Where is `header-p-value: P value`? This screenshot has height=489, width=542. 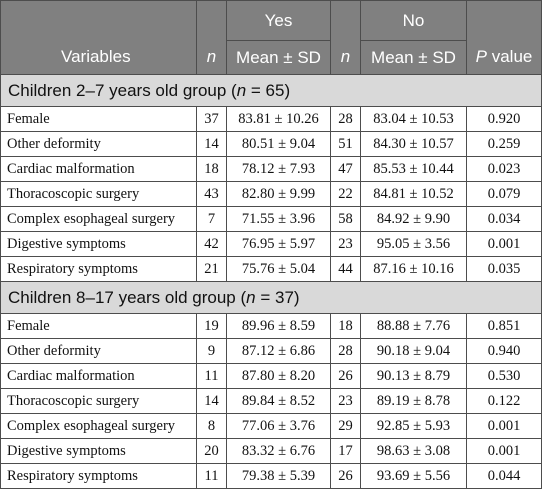 header-p-value: P value is located at coordinates (504, 37).